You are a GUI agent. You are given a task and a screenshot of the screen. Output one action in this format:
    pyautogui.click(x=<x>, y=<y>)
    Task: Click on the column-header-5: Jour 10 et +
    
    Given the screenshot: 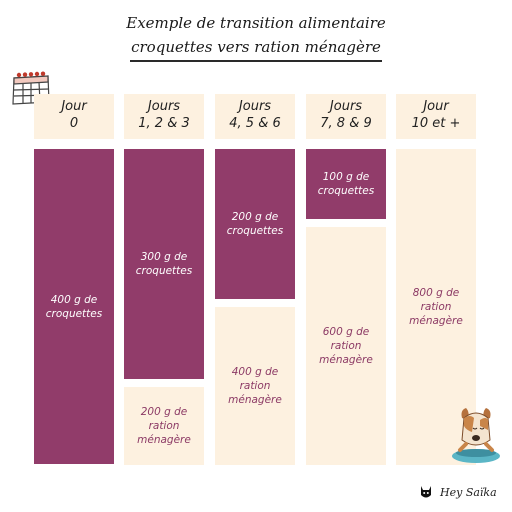 What is the action you would take?
    pyautogui.click(x=436, y=116)
    